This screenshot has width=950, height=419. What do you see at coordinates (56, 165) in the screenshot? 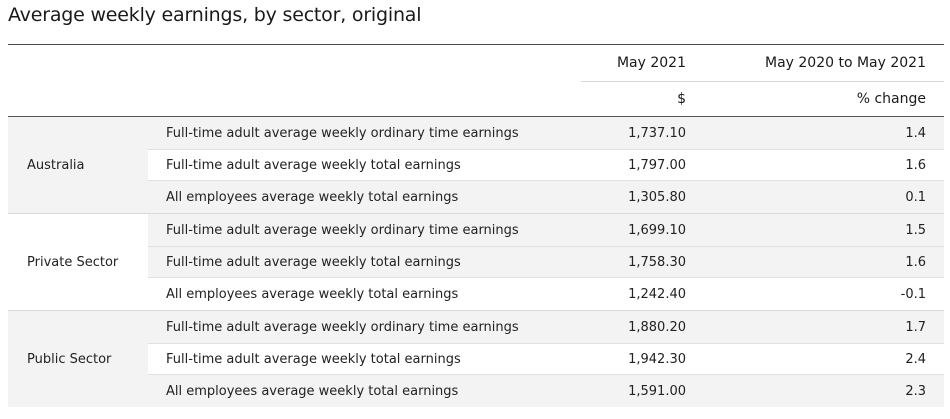
I see `sector-label: Australia` at bounding box center [56, 165].